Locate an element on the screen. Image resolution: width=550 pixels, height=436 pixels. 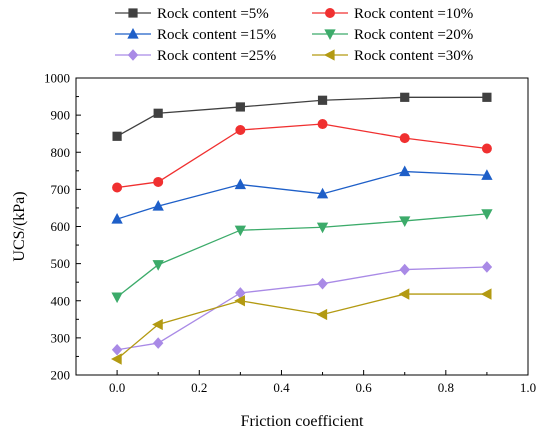
legend-item: Rock content =5% is located at coordinates (192, 14).